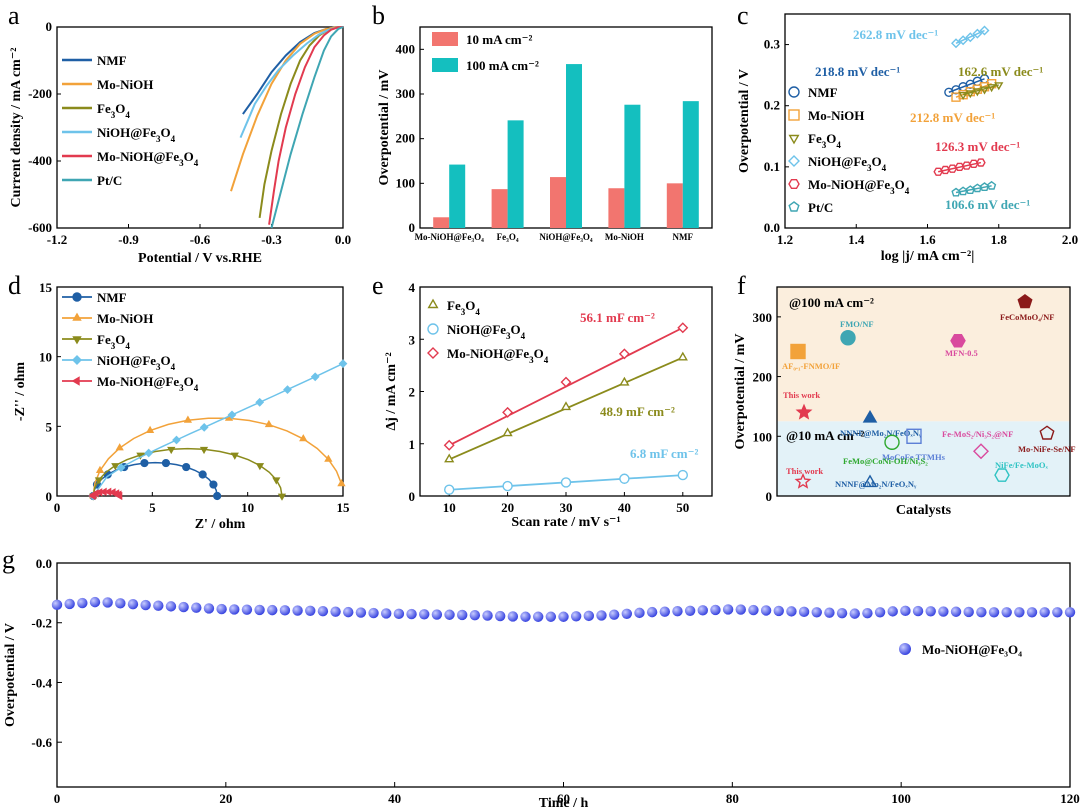 This screenshot has width=1080, height=811. I want to click on panel-label-f: f, so click(741, 285).